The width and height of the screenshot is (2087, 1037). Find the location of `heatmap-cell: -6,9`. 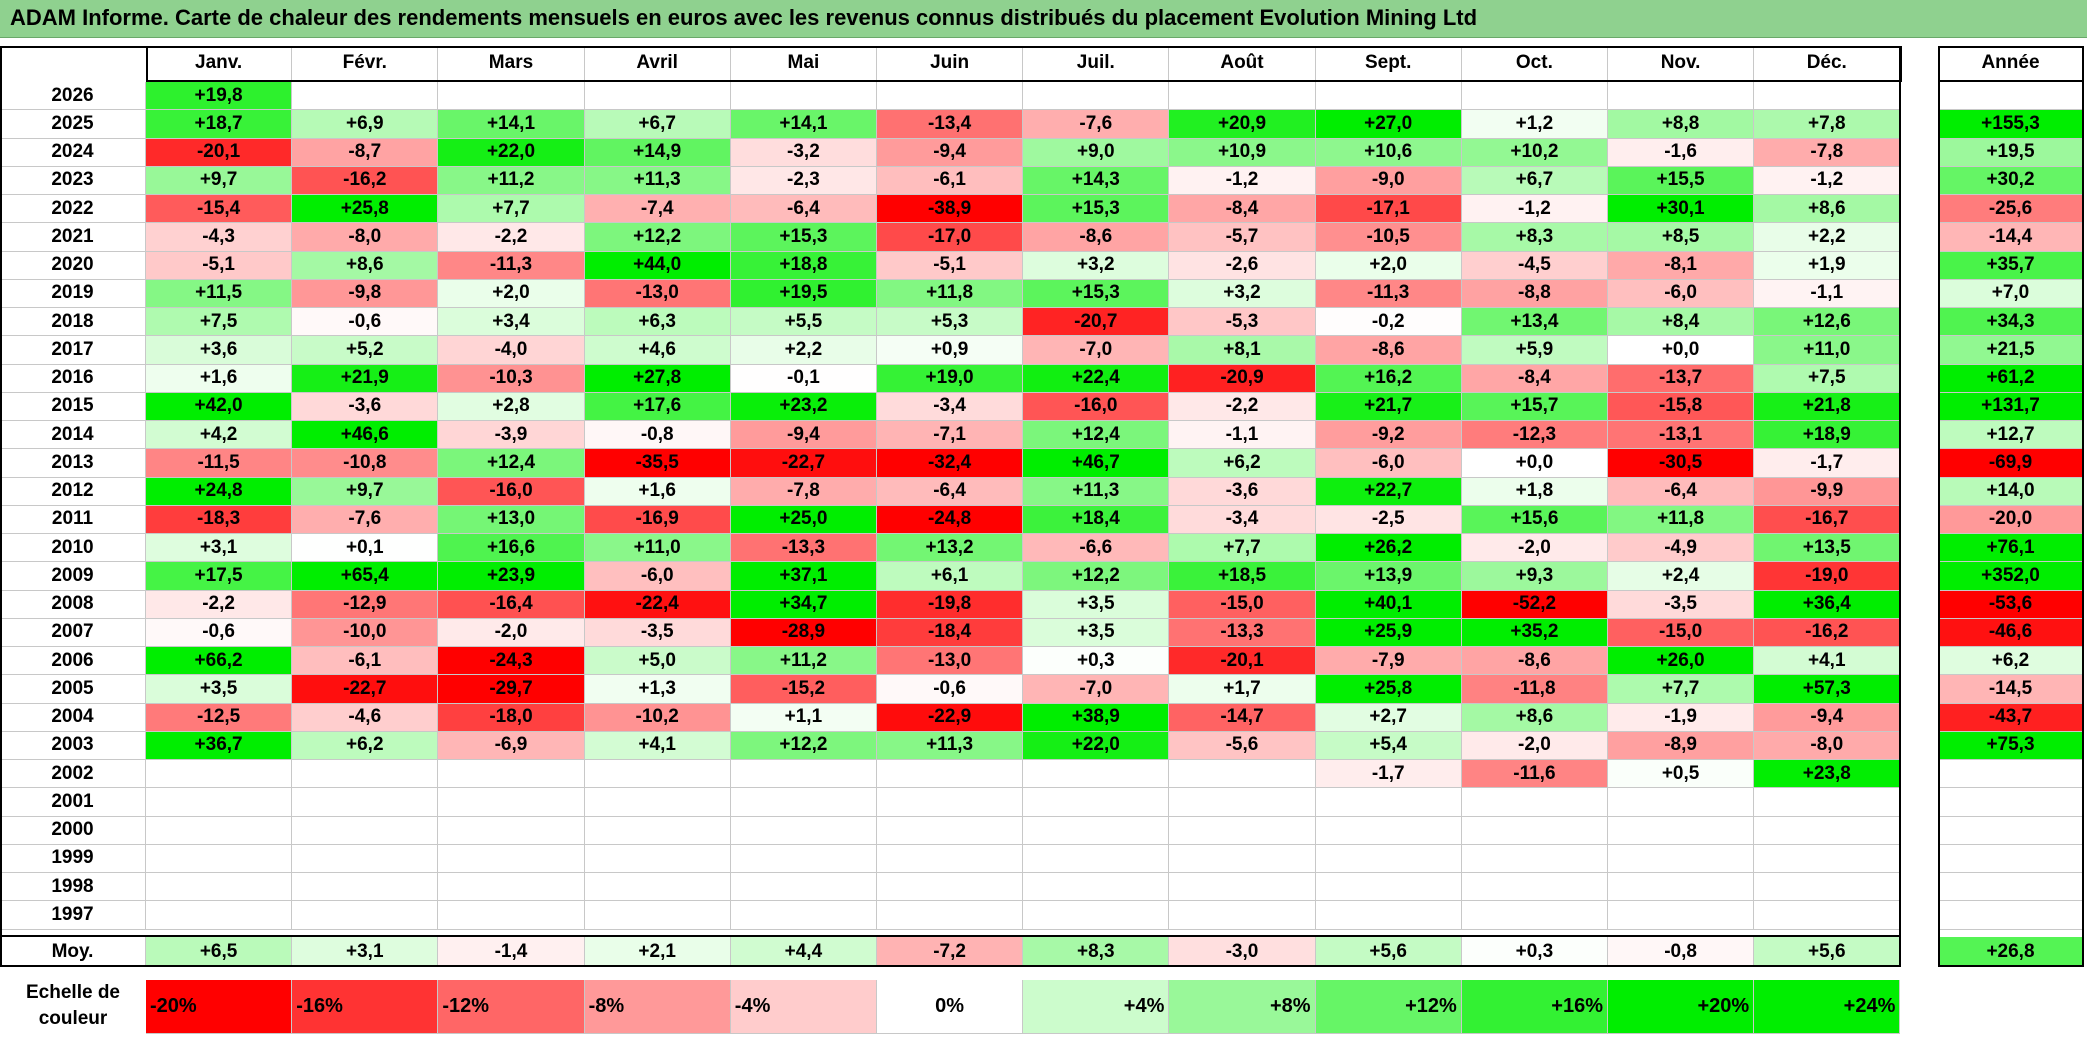

heatmap-cell: -6,9 is located at coordinates (511, 745).